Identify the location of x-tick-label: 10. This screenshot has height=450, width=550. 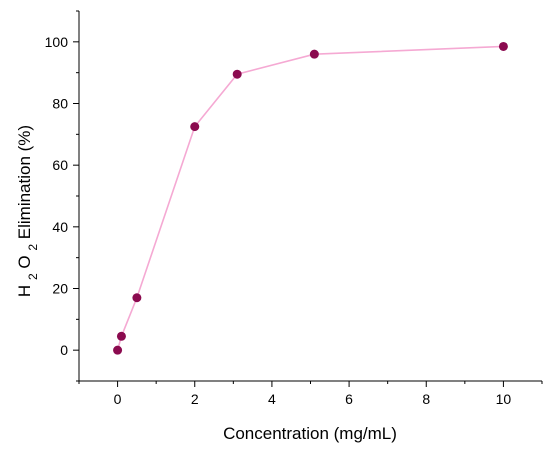
(504, 399).